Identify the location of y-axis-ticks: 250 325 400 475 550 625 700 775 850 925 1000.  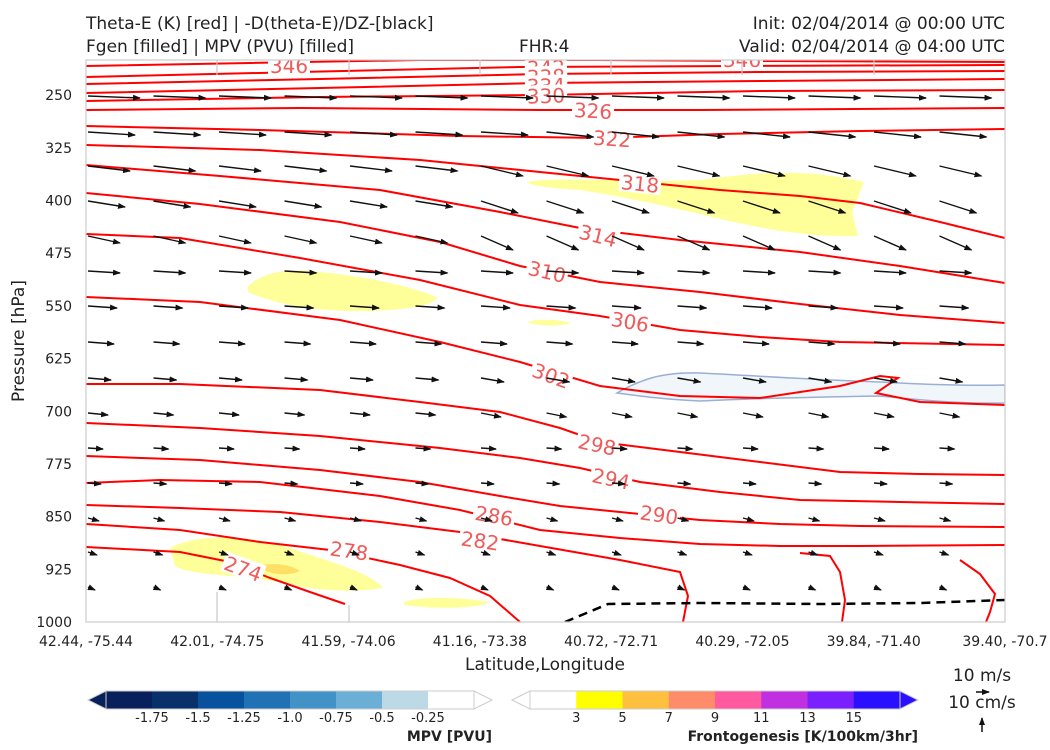
(54, 359).